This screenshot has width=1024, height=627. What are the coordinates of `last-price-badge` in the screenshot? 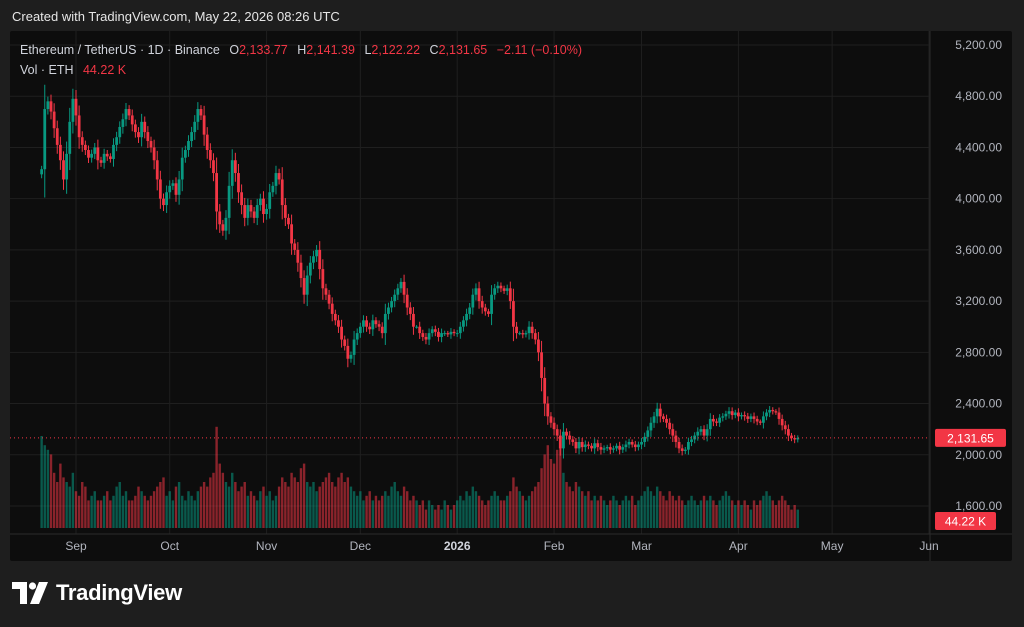 It's located at (970, 437).